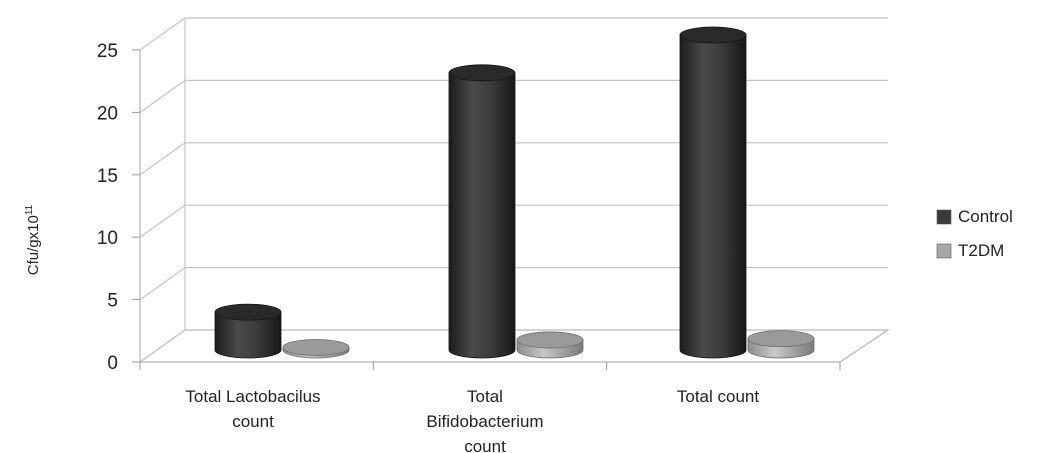 The width and height of the screenshot is (1038, 453). Describe the element at coordinates (107, 238) in the screenshot. I see `y-tick-label: 10` at that location.